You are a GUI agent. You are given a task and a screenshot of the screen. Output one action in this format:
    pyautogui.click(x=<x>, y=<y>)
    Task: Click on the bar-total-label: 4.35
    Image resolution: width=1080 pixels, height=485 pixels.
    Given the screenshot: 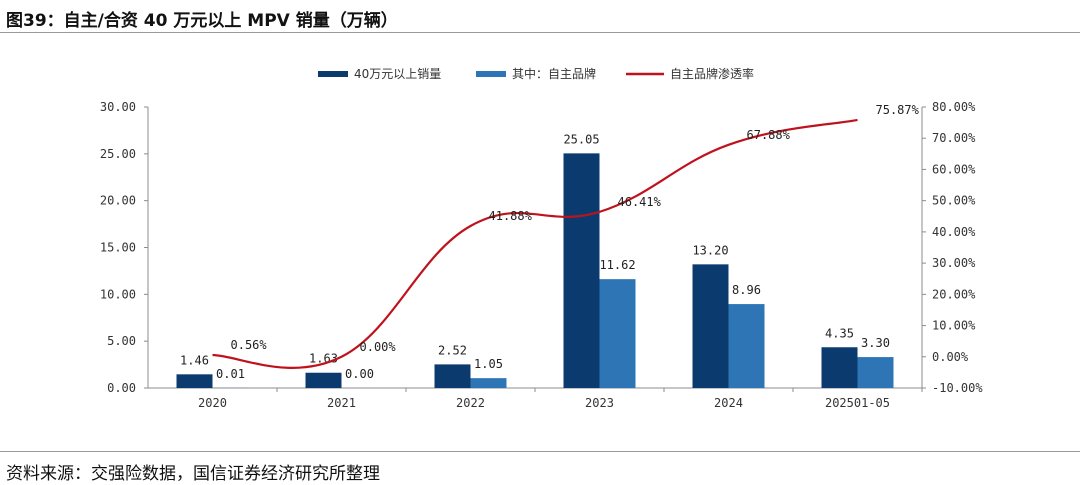 What is the action you would take?
    pyautogui.click(x=839, y=333)
    